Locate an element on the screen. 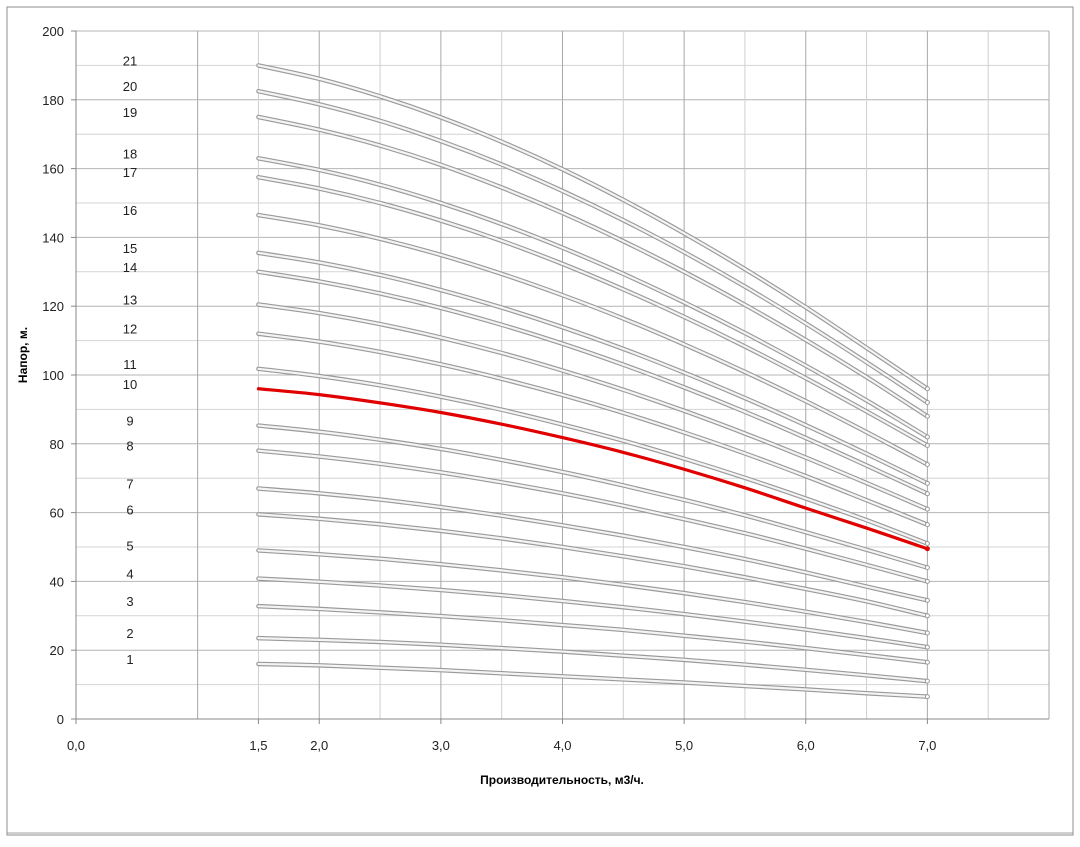 The image size is (1080, 847). x-tick-label: 4,0 is located at coordinates (562, 745).